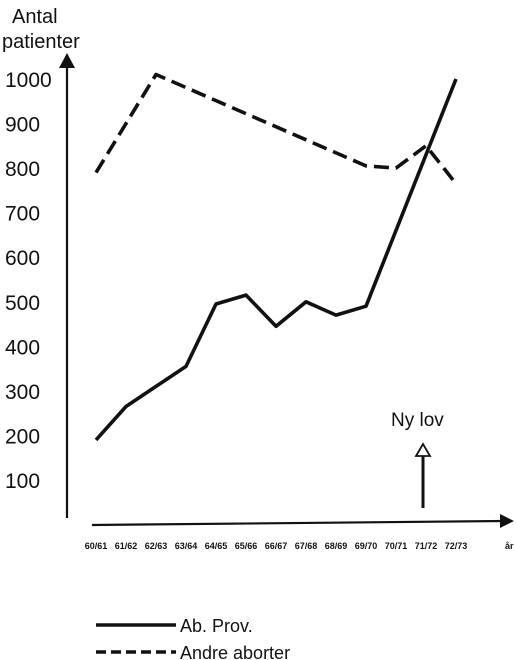  Describe the element at coordinates (174, 626) in the screenshot. I see `legend-item-ab-prov: Ab. Prov.` at that location.